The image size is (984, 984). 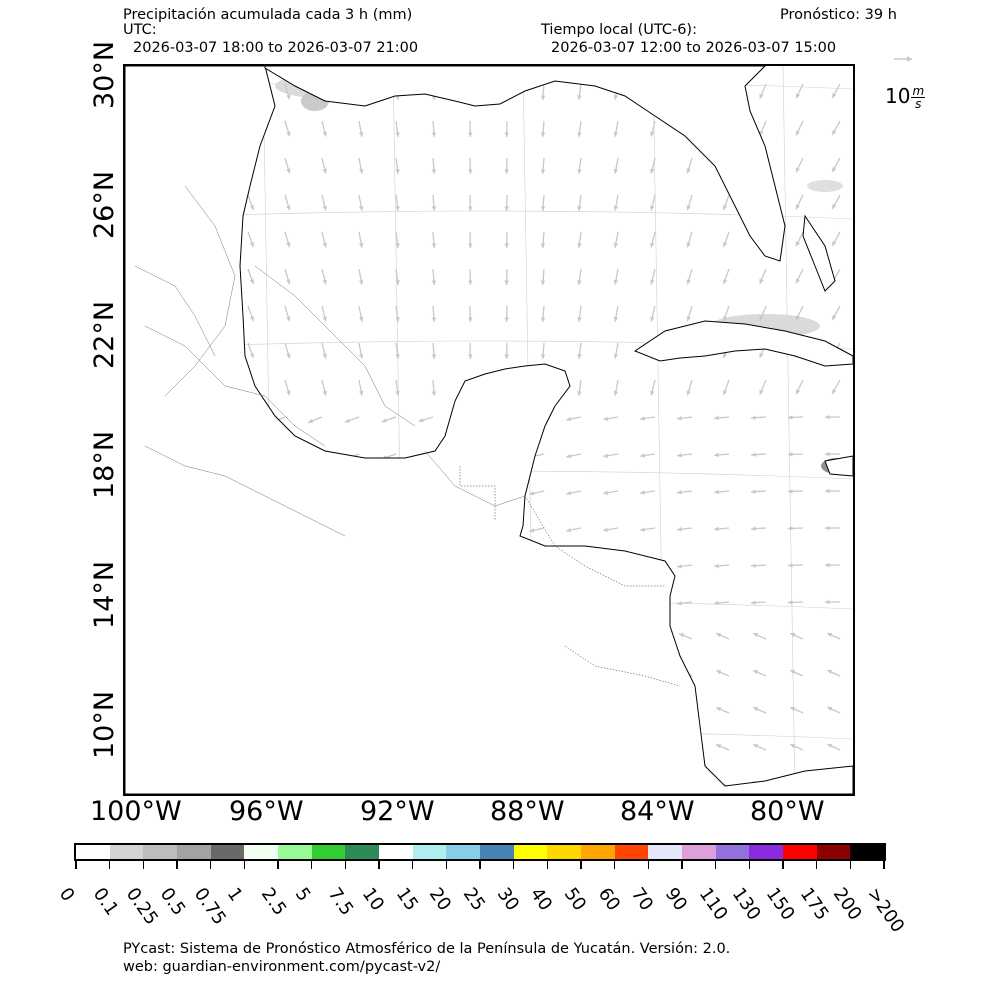 I want to click on colorbar-tick-label: 0.1, so click(x=105, y=902).